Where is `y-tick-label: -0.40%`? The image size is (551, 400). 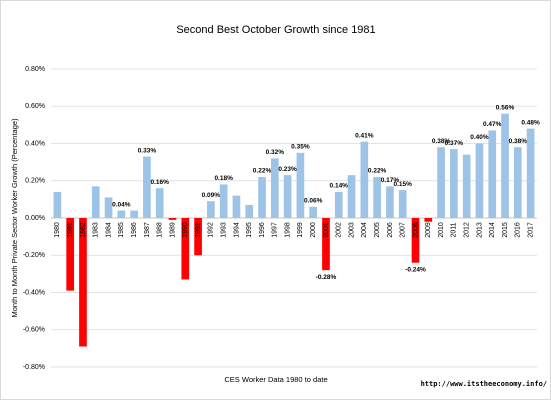
y-tick-label: -0.40% is located at coordinates (34, 292).